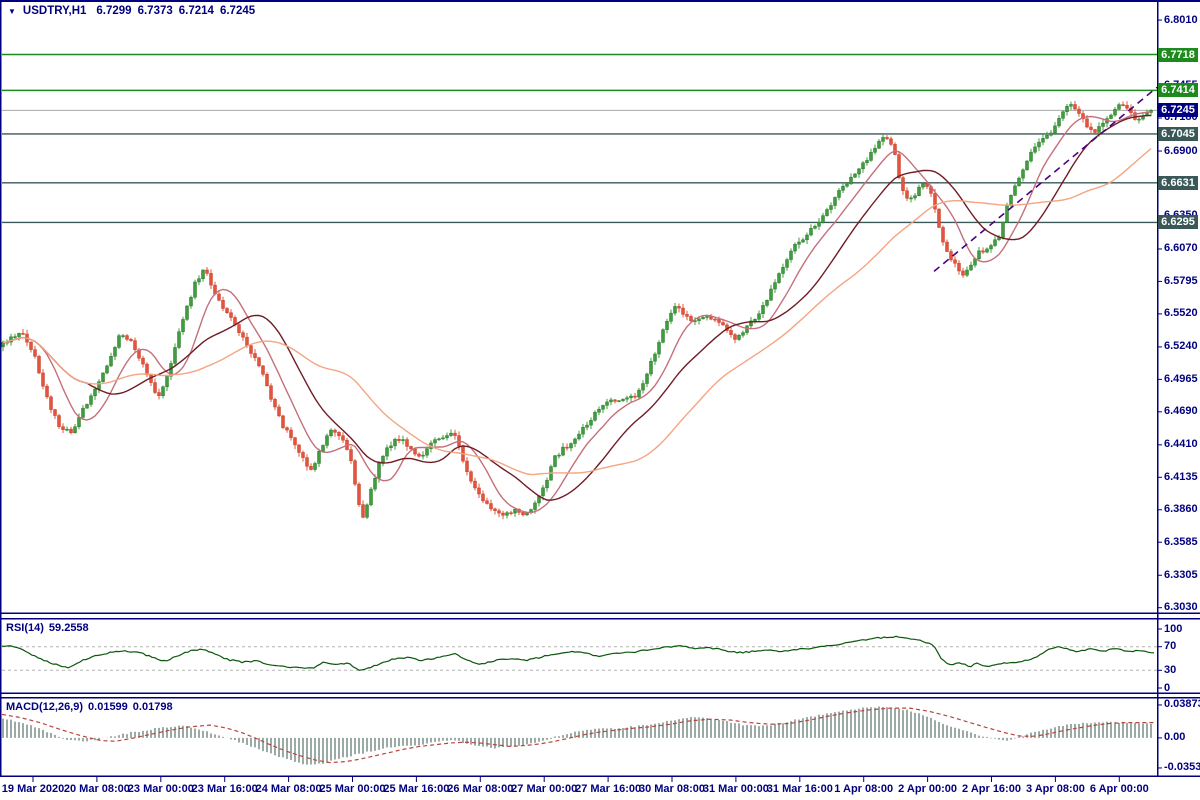 The image size is (1200, 800). What do you see at coordinates (68, 628) in the screenshot?
I see `rsi-value: 59.2558` at bounding box center [68, 628].